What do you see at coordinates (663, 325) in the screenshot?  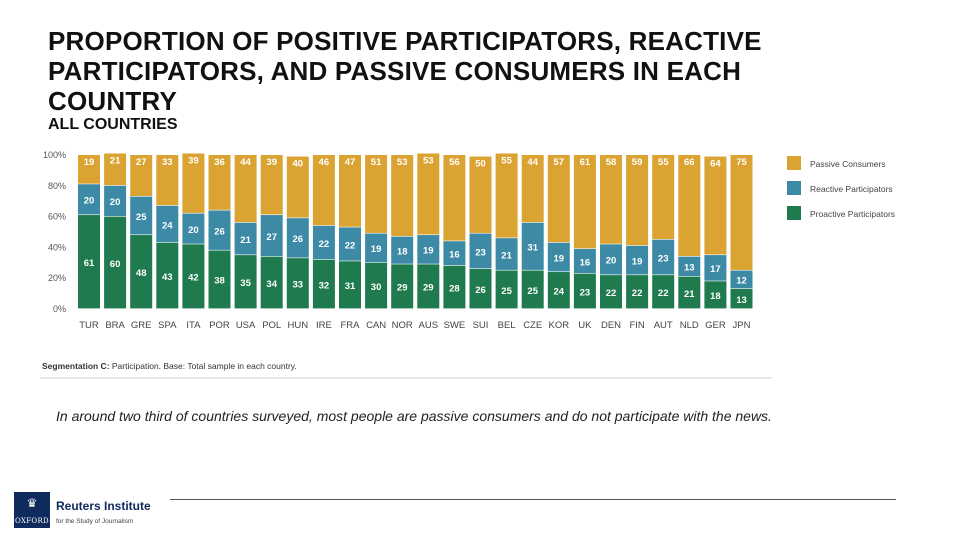 I see `x-tick-label: AUT` at bounding box center [663, 325].